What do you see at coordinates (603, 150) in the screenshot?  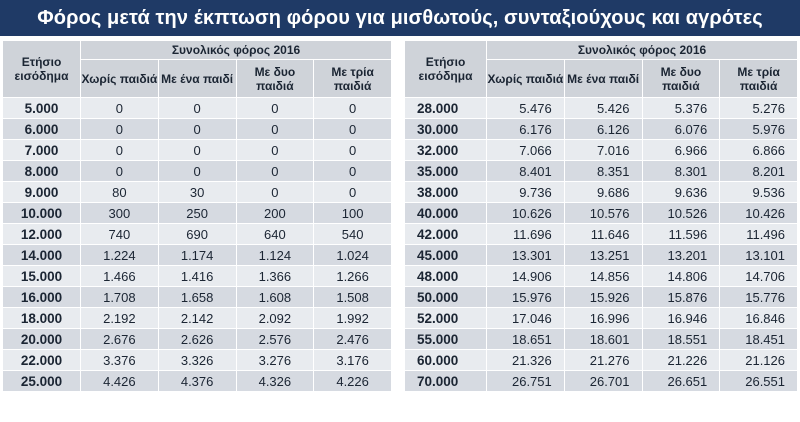 I see `tax-cell: 7.016` at bounding box center [603, 150].